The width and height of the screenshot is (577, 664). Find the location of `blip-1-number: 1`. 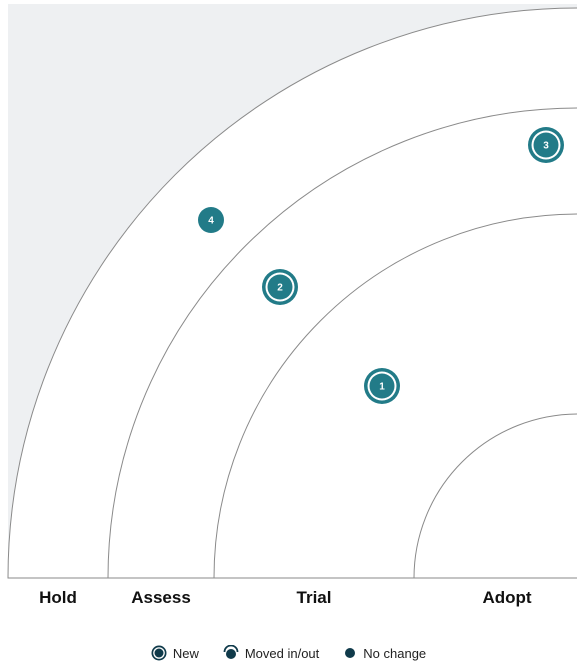

blip-1-number: 1 is located at coordinates (382, 387).